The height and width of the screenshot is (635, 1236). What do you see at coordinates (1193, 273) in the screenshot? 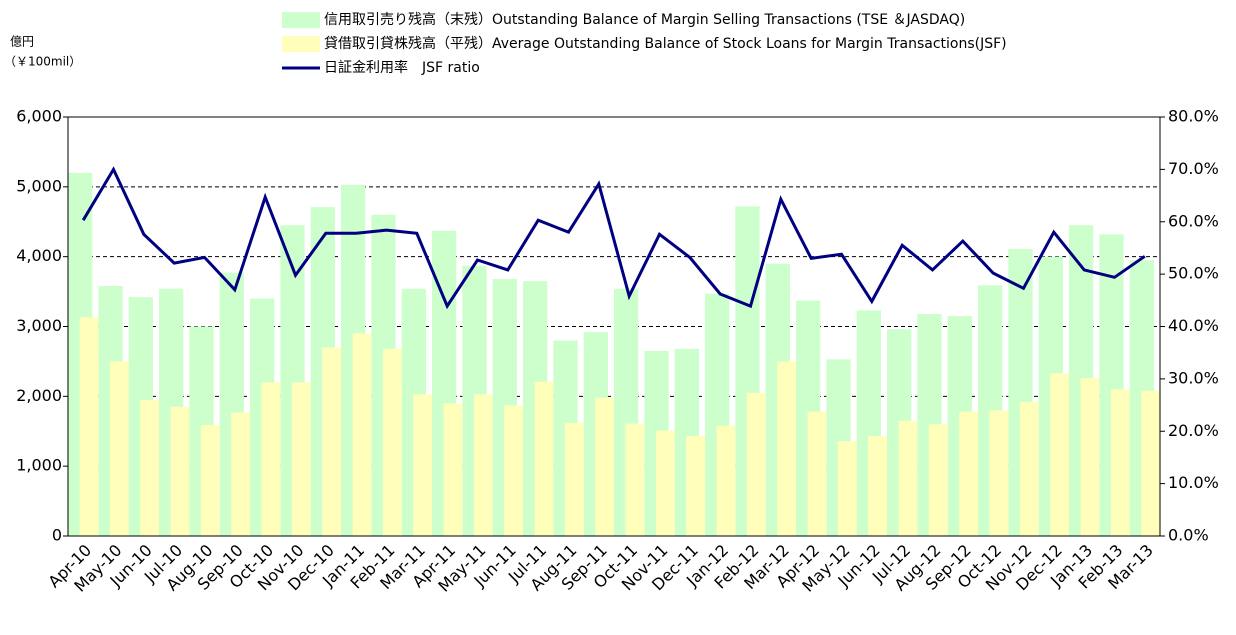
I see `y2-tick-label: 50.0%` at bounding box center [1193, 273].